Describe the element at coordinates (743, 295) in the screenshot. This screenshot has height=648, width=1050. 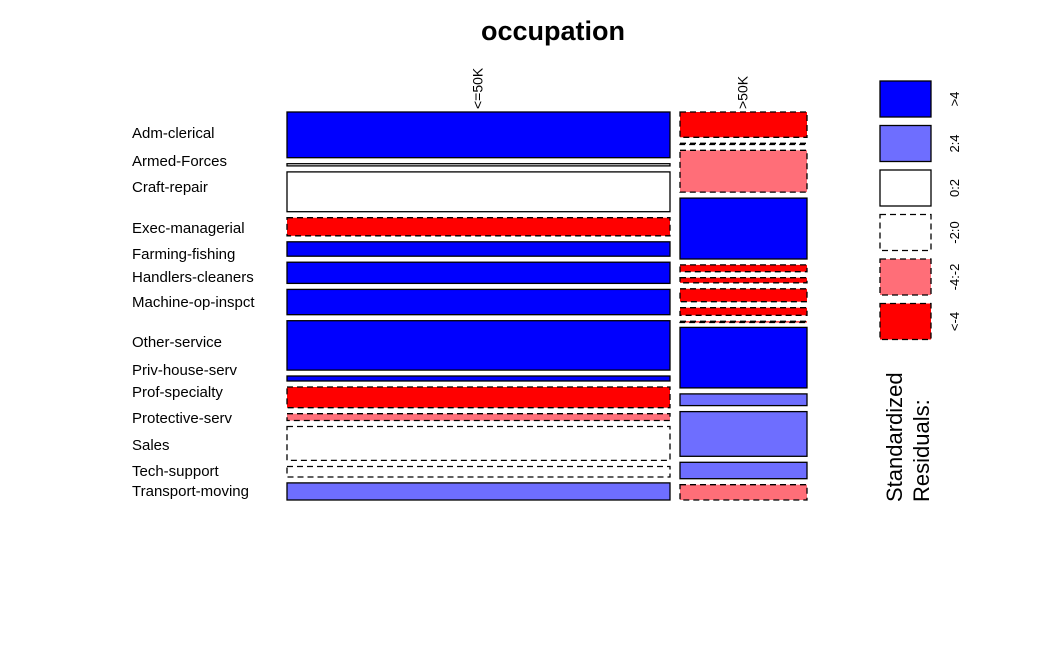
I see `tile-machine-op-inspct-gt50k` at that location.